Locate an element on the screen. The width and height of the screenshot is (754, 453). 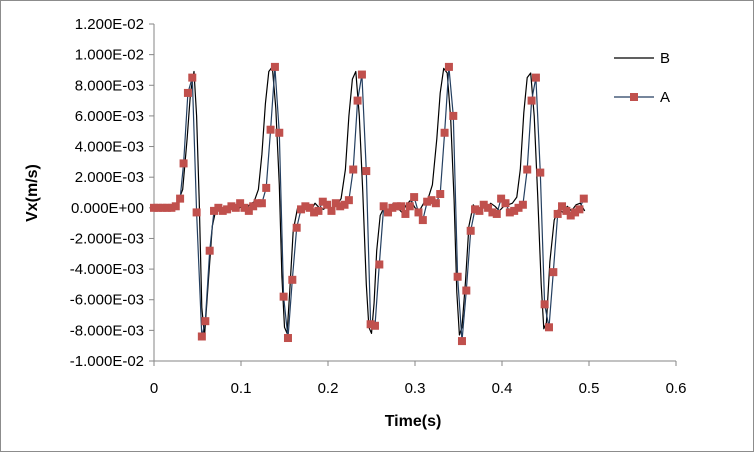
x-axis-title: Time(s) is located at coordinates (413, 421).